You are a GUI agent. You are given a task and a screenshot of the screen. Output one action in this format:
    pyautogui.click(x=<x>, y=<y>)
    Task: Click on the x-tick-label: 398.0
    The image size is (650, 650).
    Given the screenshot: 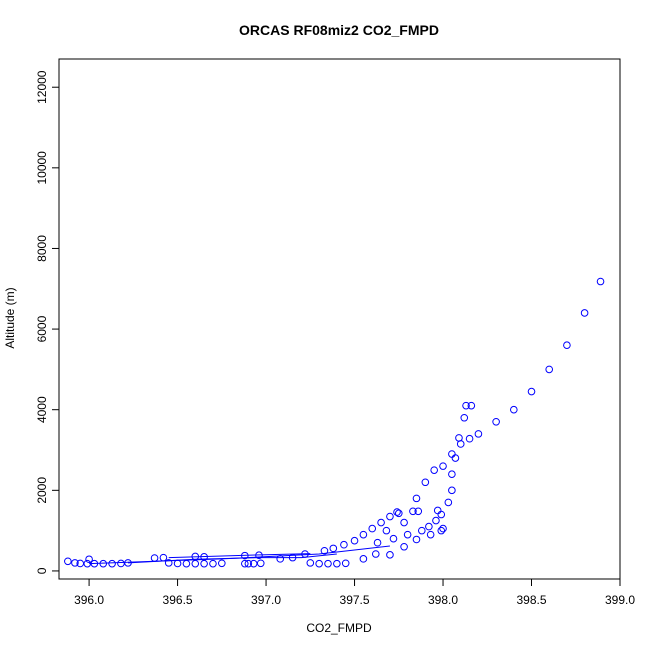 What is the action you would take?
    pyautogui.click(x=443, y=600)
    